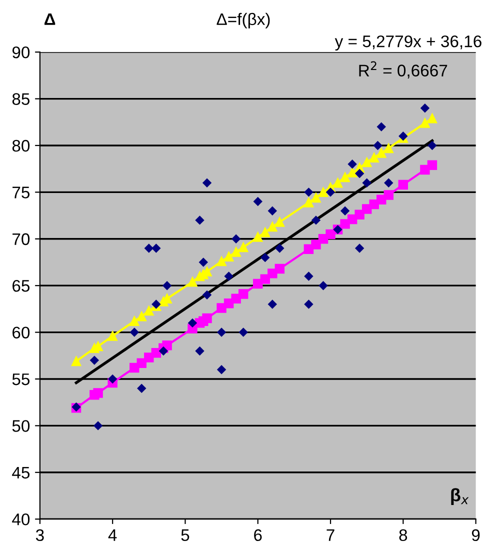  Describe the element at coordinates (408, 43) in the screenshot. I see `text: y = 5,2779x + 36,16` at that location.